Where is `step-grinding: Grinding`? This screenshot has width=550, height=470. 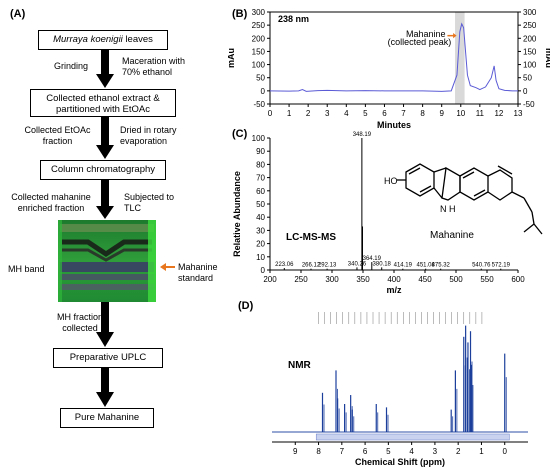
step-grinding: Grinding is located at coordinates (71, 66).